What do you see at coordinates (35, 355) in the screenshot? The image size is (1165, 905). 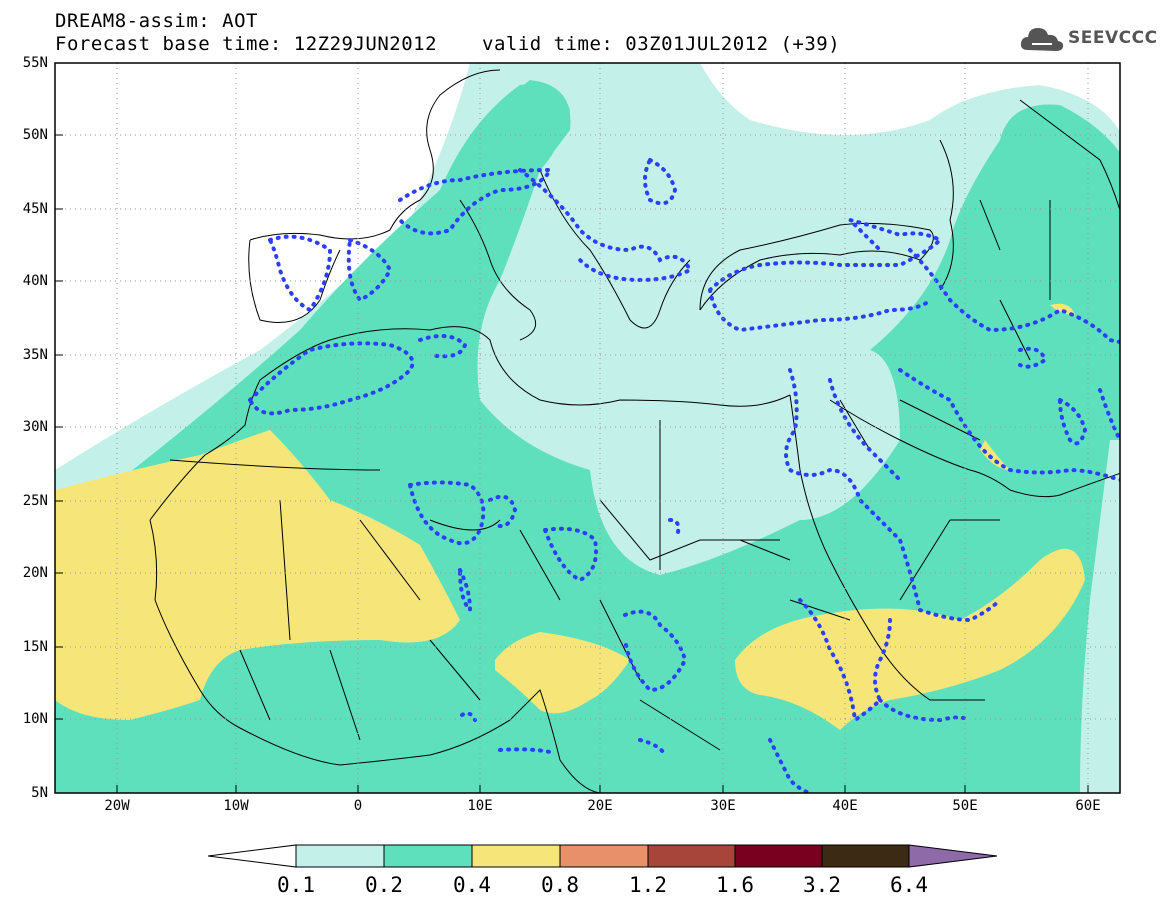 I see `lat-label: 35N` at bounding box center [35, 355].